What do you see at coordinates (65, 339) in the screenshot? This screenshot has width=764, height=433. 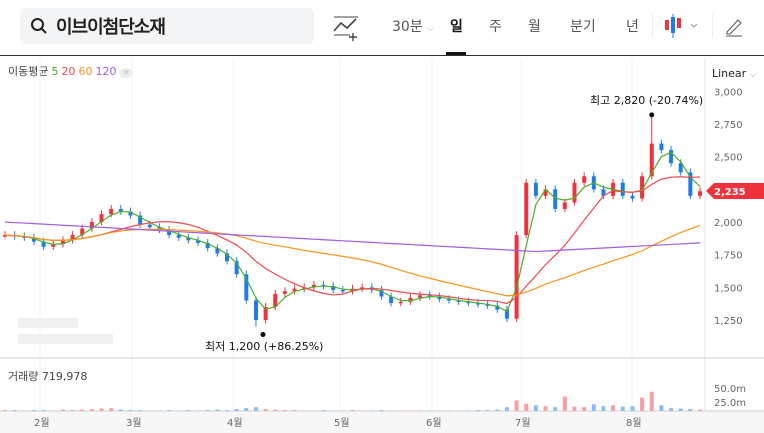 I see `watermark-bar` at bounding box center [65, 339].